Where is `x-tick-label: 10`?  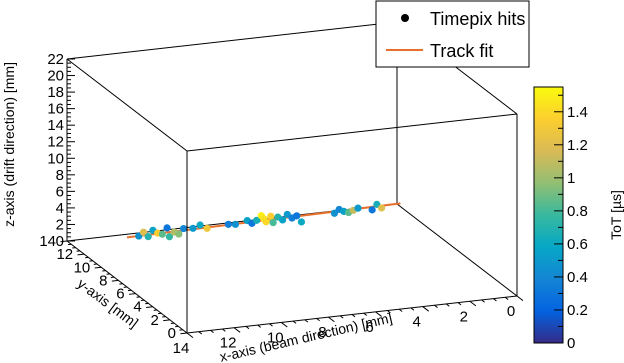
x-tick-label: 10 is located at coordinates (275, 337).